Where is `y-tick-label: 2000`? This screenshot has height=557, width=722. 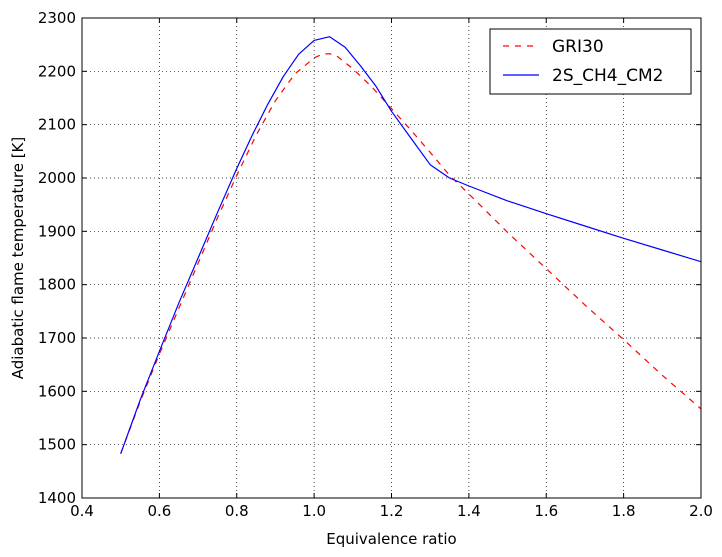 y-tick-label: 2000 is located at coordinates (57, 178).